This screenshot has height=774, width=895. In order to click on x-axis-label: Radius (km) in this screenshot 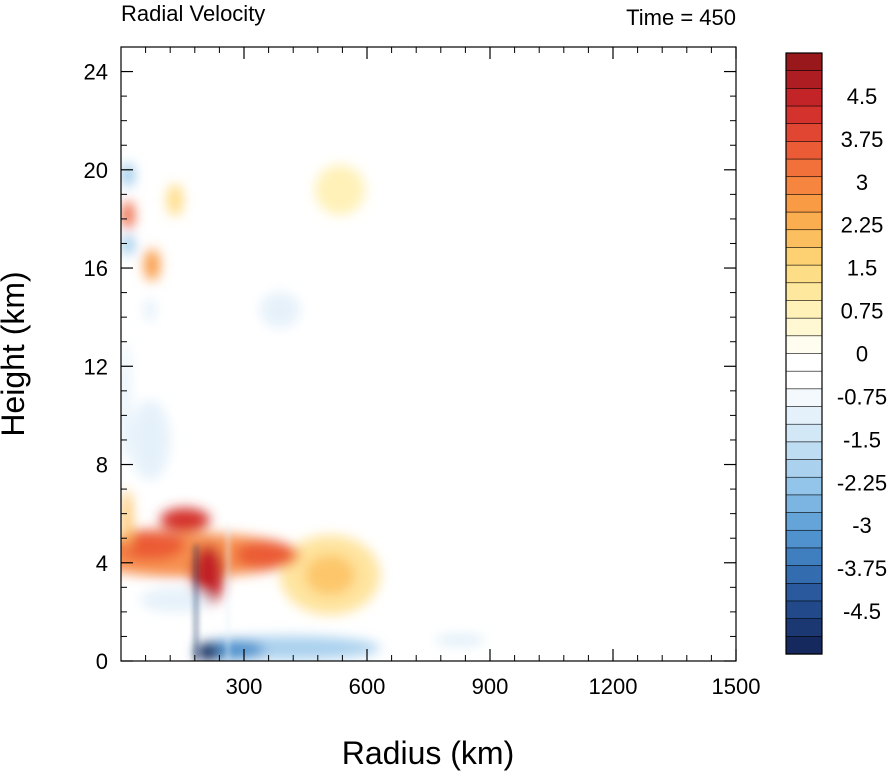, I will do `click(428, 753)`.